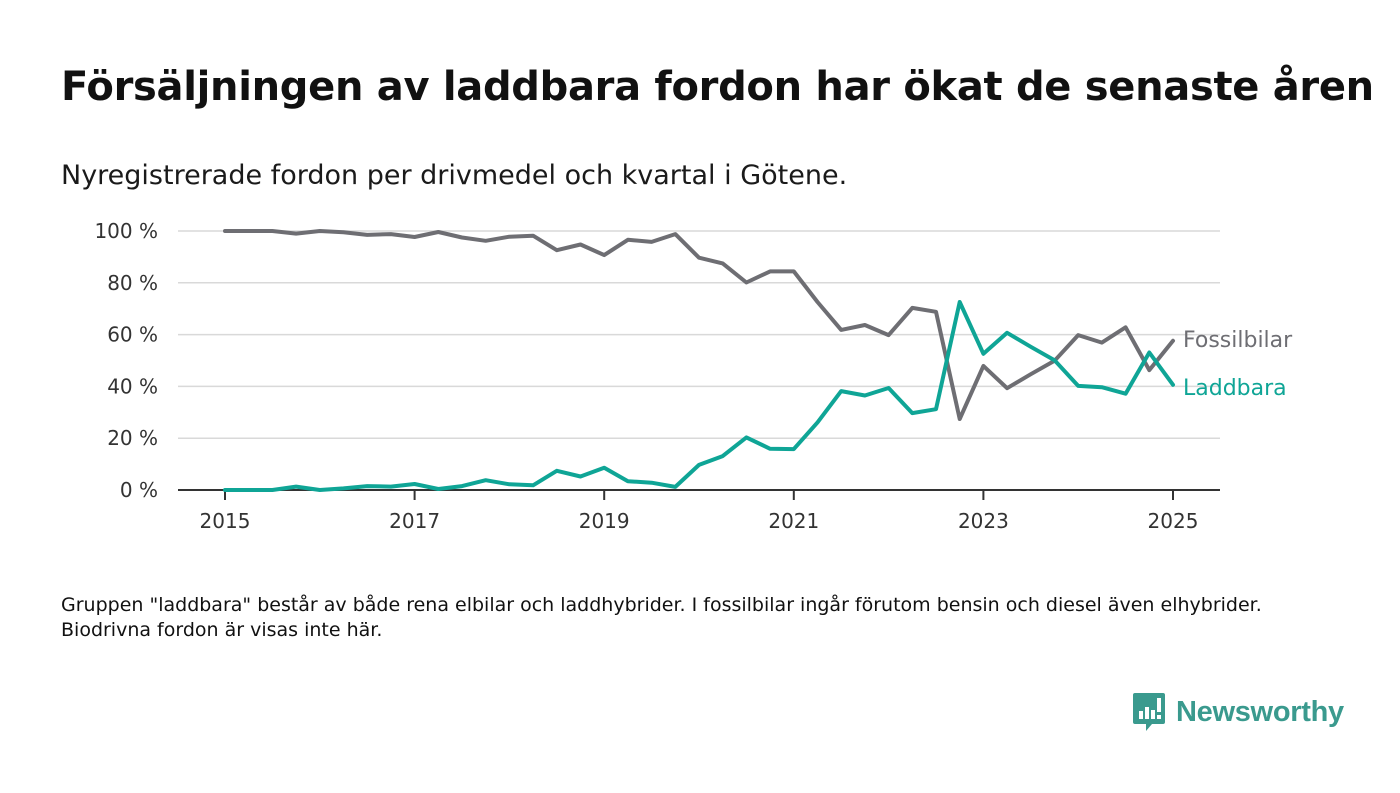 This screenshot has width=1400, height=793. I want to click on newsworthy-logo: Newsworthy, so click(1238, 712).